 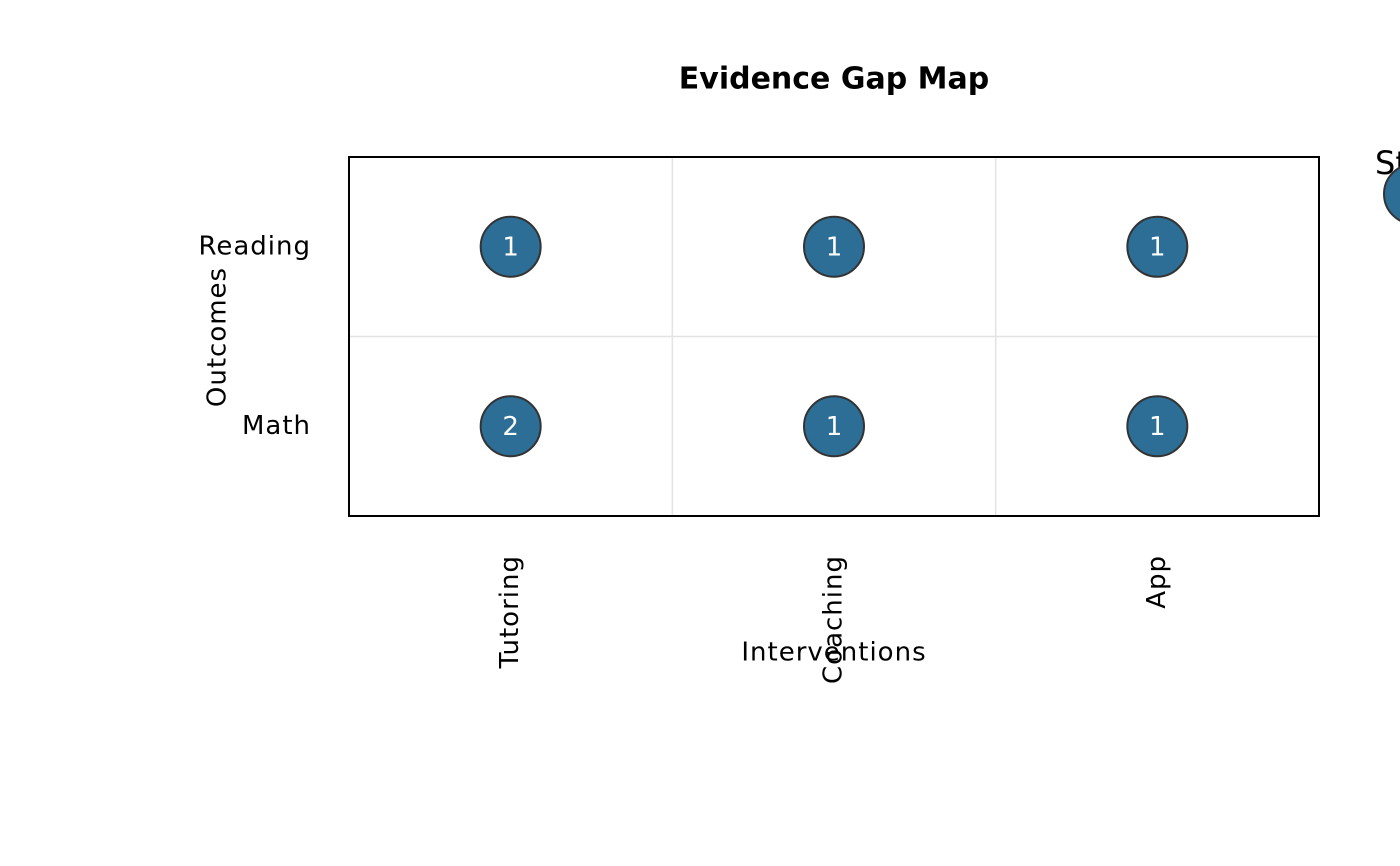 What do you see at coordinates (1391, 194) in the screenshot?
I see `legend-key` at bounding box center [1391, 194].